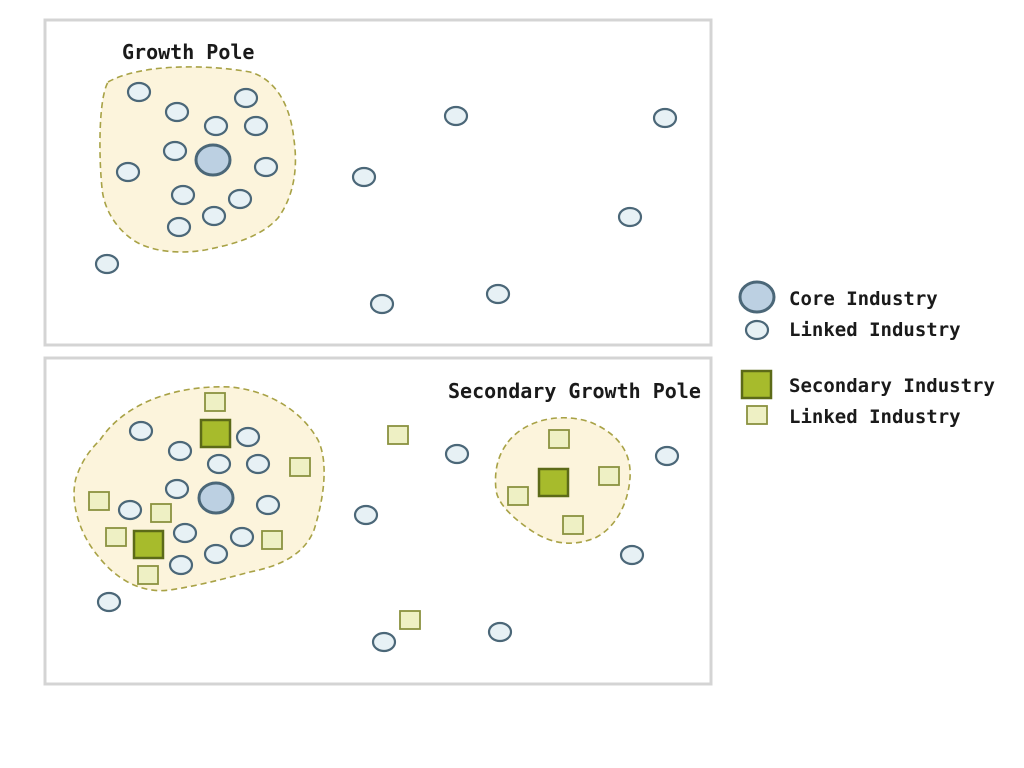 This screenshot has width=1024, height=768. I want to click on legend-linked-industry-square-label: Linked Industry, so click(875, 417).